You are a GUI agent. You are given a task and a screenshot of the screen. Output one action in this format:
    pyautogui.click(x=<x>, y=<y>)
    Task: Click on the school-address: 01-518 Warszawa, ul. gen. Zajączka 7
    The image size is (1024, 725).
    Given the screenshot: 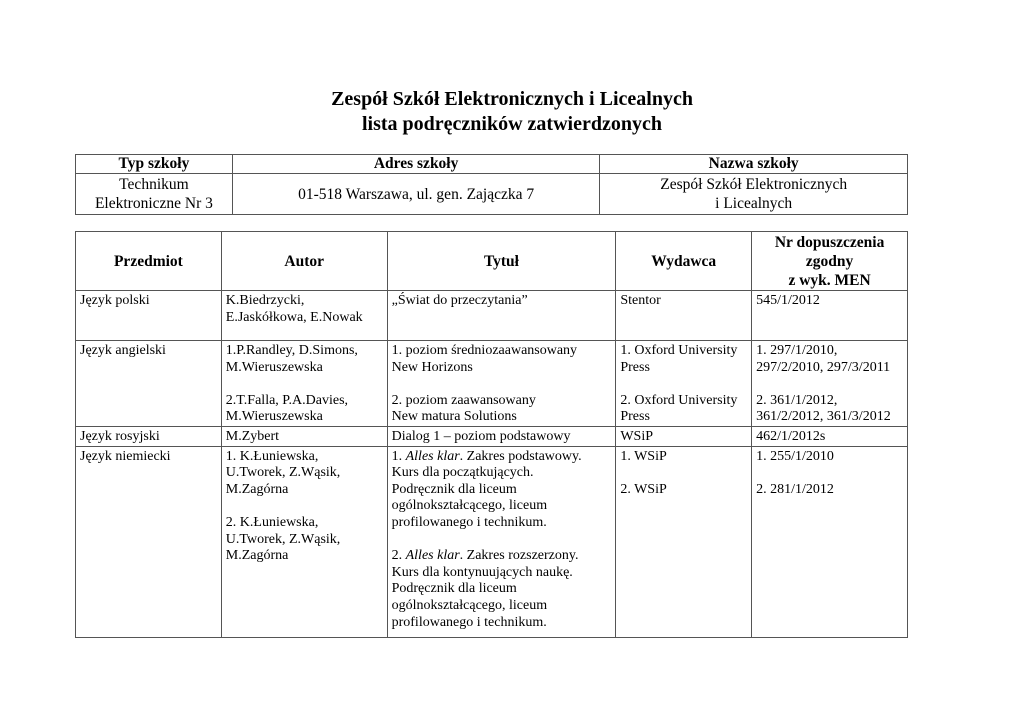 What is the action you would take?
    pyautogui.click(x=416, y=194)
    